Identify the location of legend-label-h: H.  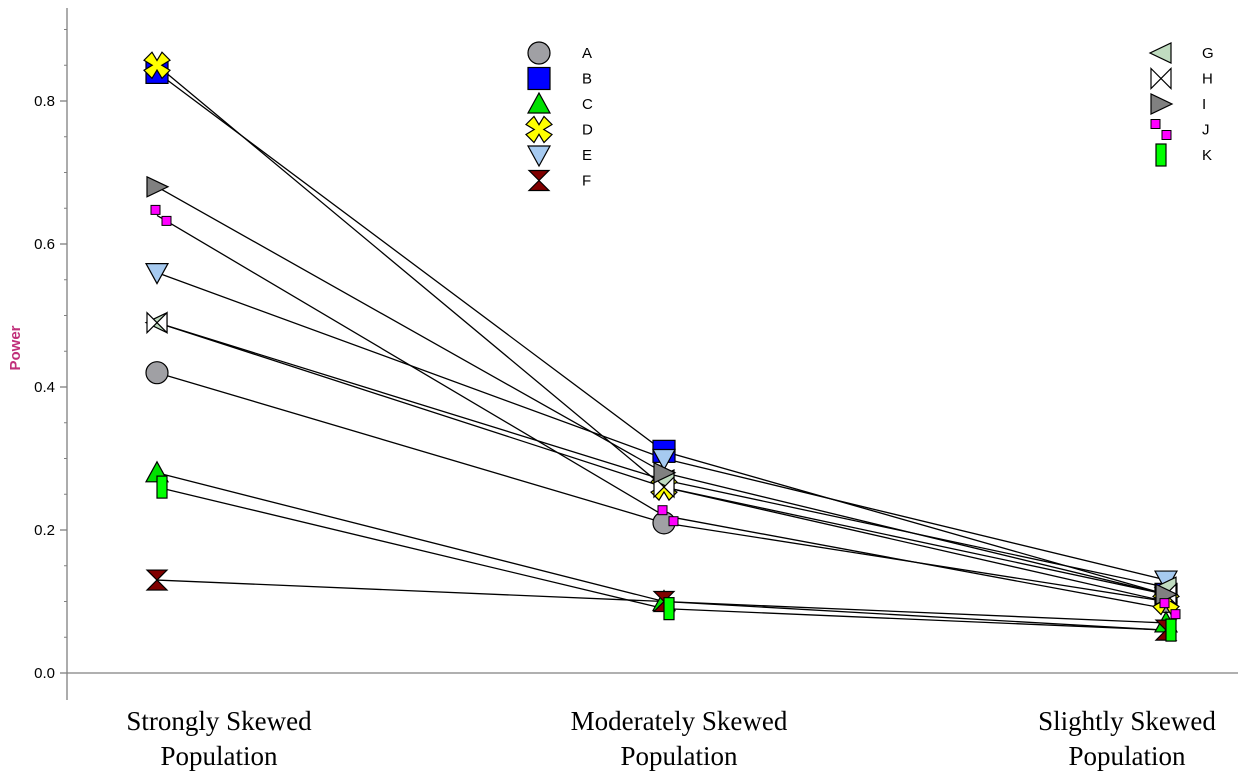
(1207, 79).